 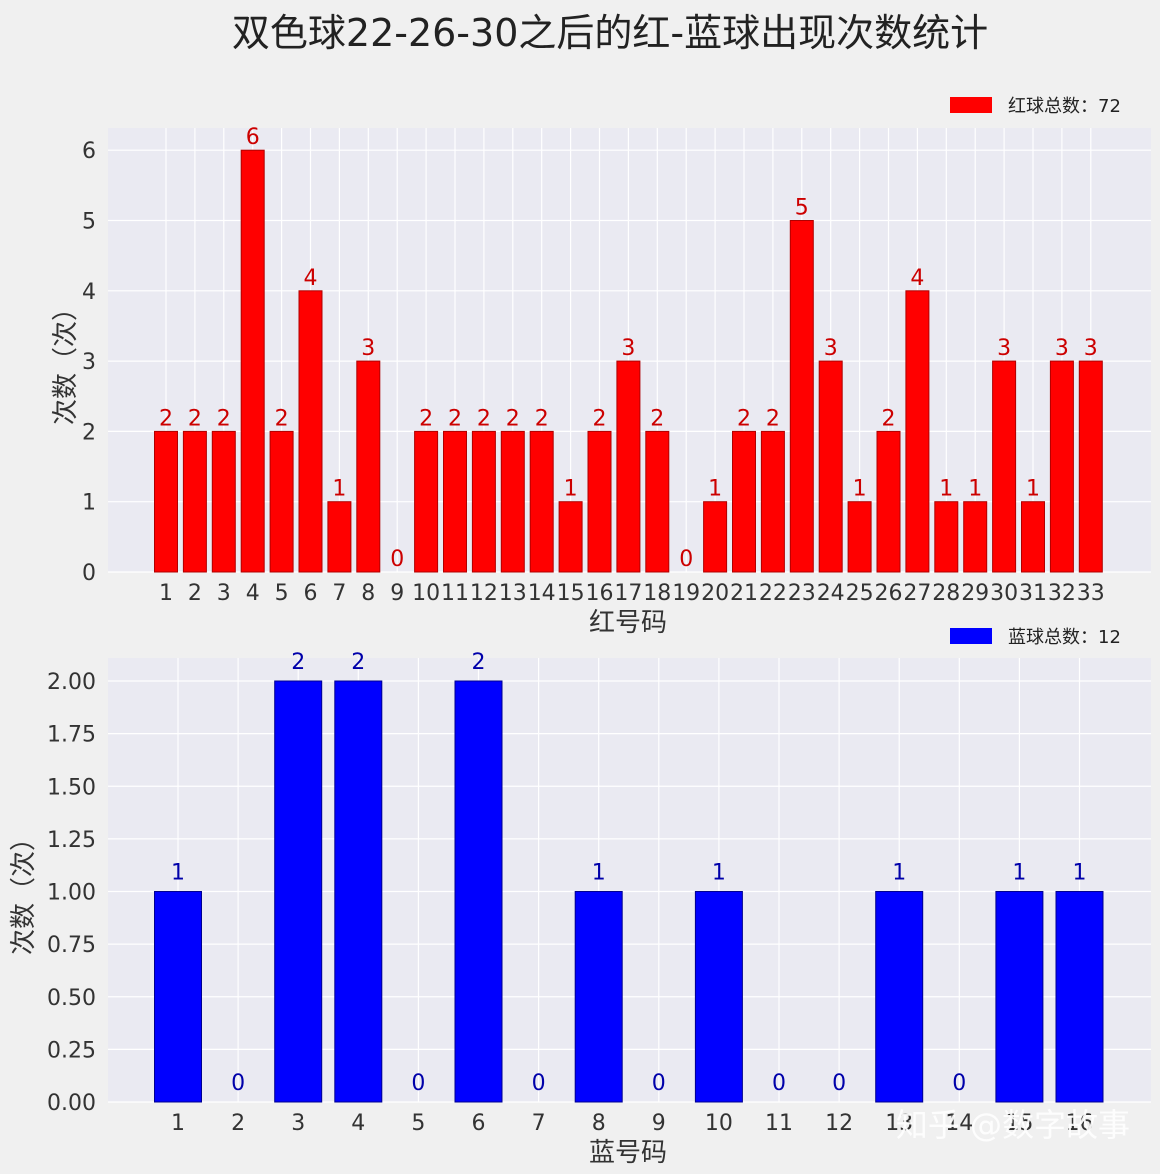 I want to click on blue-x-tick-label: 16, so click(x=1080, y=1123).